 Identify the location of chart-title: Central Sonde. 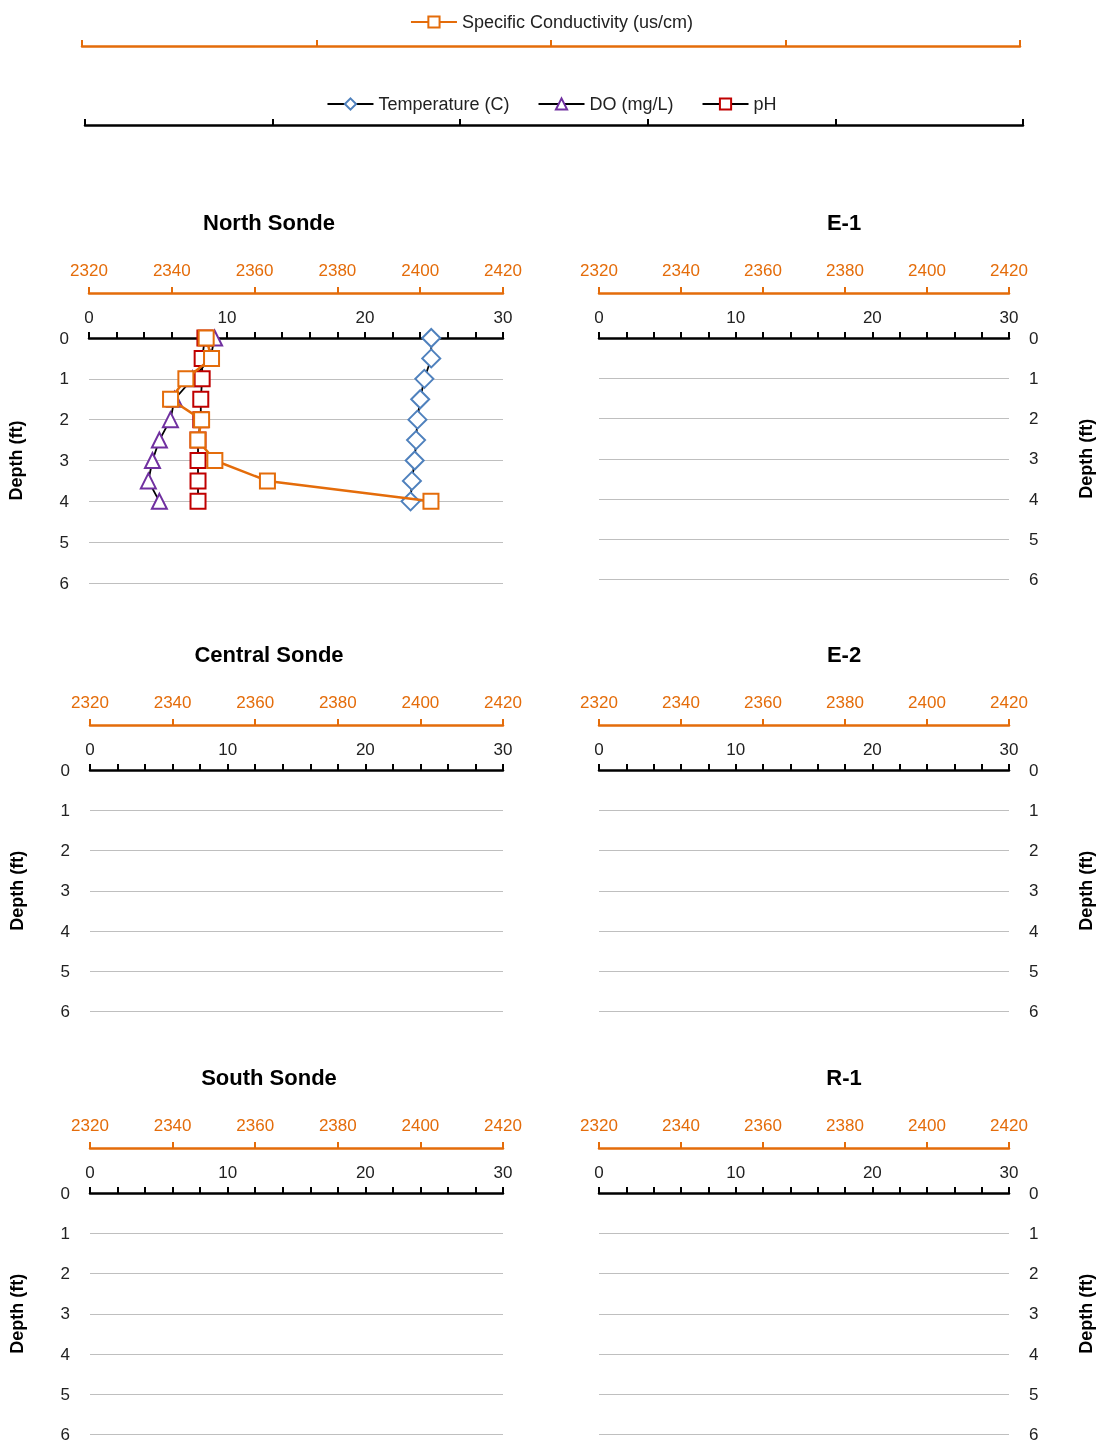
(269, 654).